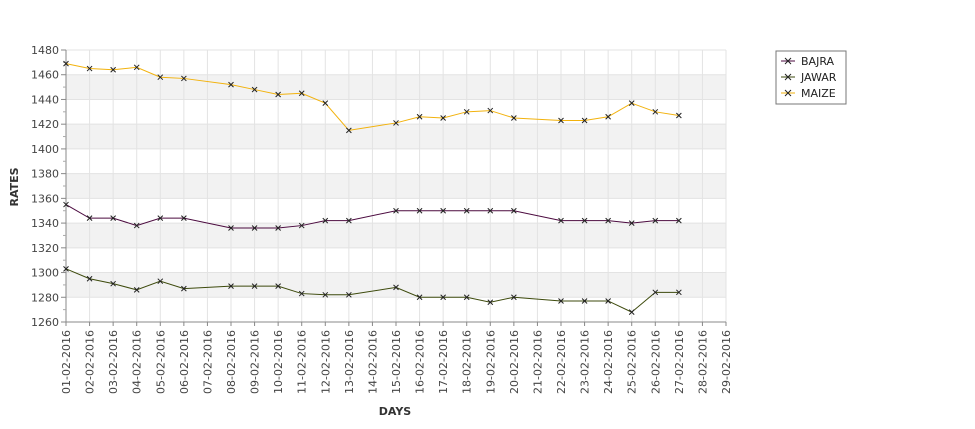 Image resolution: width=975 pixels, height=429 pixels. I want to click on legend-label: JAWAR, so click(818, 77).